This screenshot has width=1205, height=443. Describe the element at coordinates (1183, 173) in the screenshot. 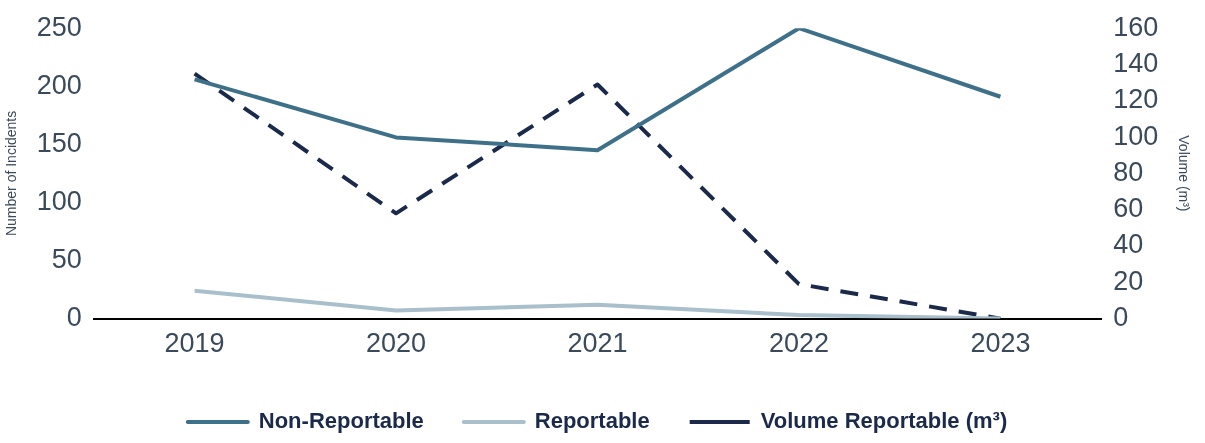

I see `y2-axis-title: Volume (m³)` at that location.